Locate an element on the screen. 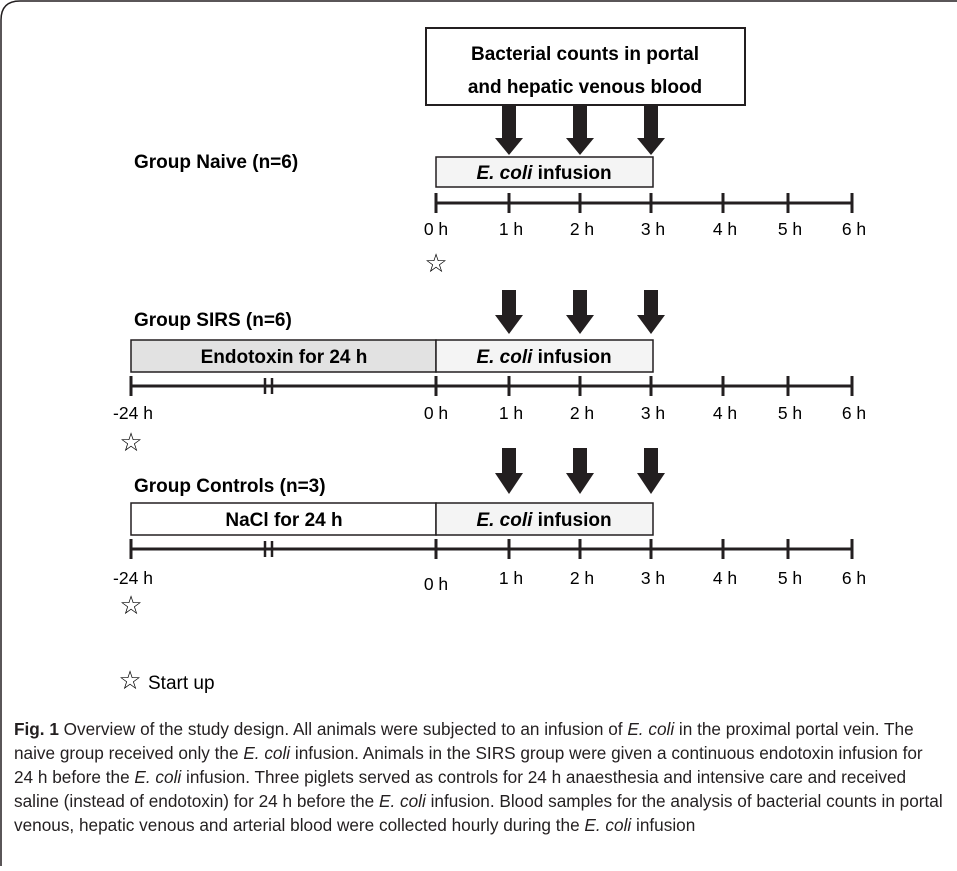 The width and height of the screenshot is (957, 871). controls-start-star-icon: ☆ is located at coordinates (130, 605).